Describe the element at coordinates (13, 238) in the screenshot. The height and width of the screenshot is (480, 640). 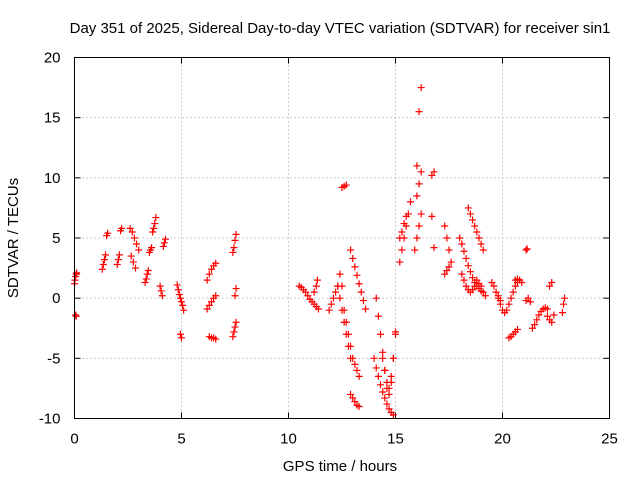
I see `y-axis-label: SDTVAR / TECUs` at that location.